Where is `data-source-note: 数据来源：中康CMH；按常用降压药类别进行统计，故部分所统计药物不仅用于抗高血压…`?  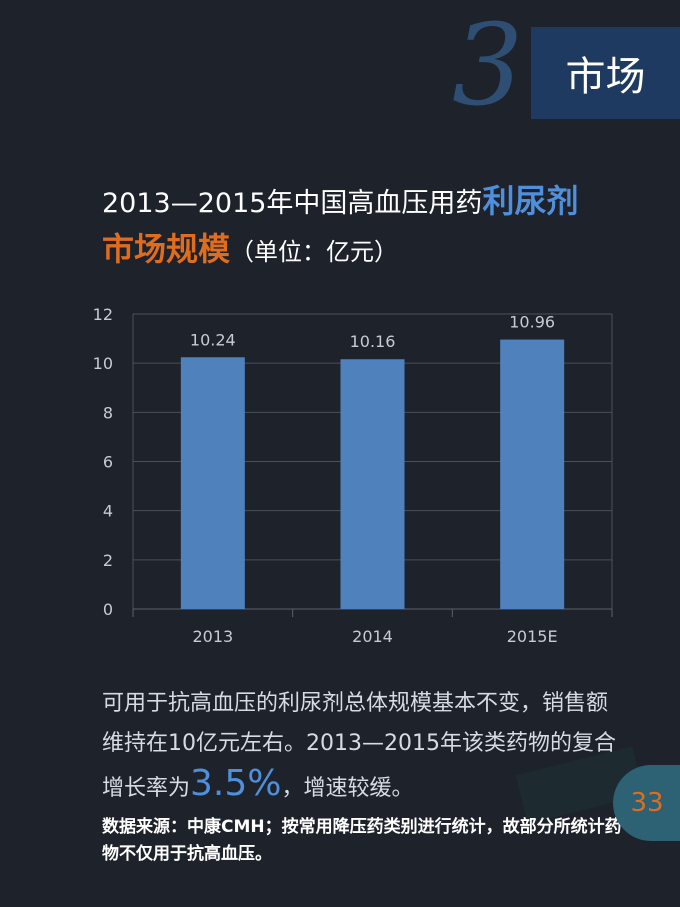
data-source-note: 数据来源：中康CMH；按常用降压药类别进行统计，故部分所统计药物不仅用于抗高血压… is located at coordinates (362, 840).